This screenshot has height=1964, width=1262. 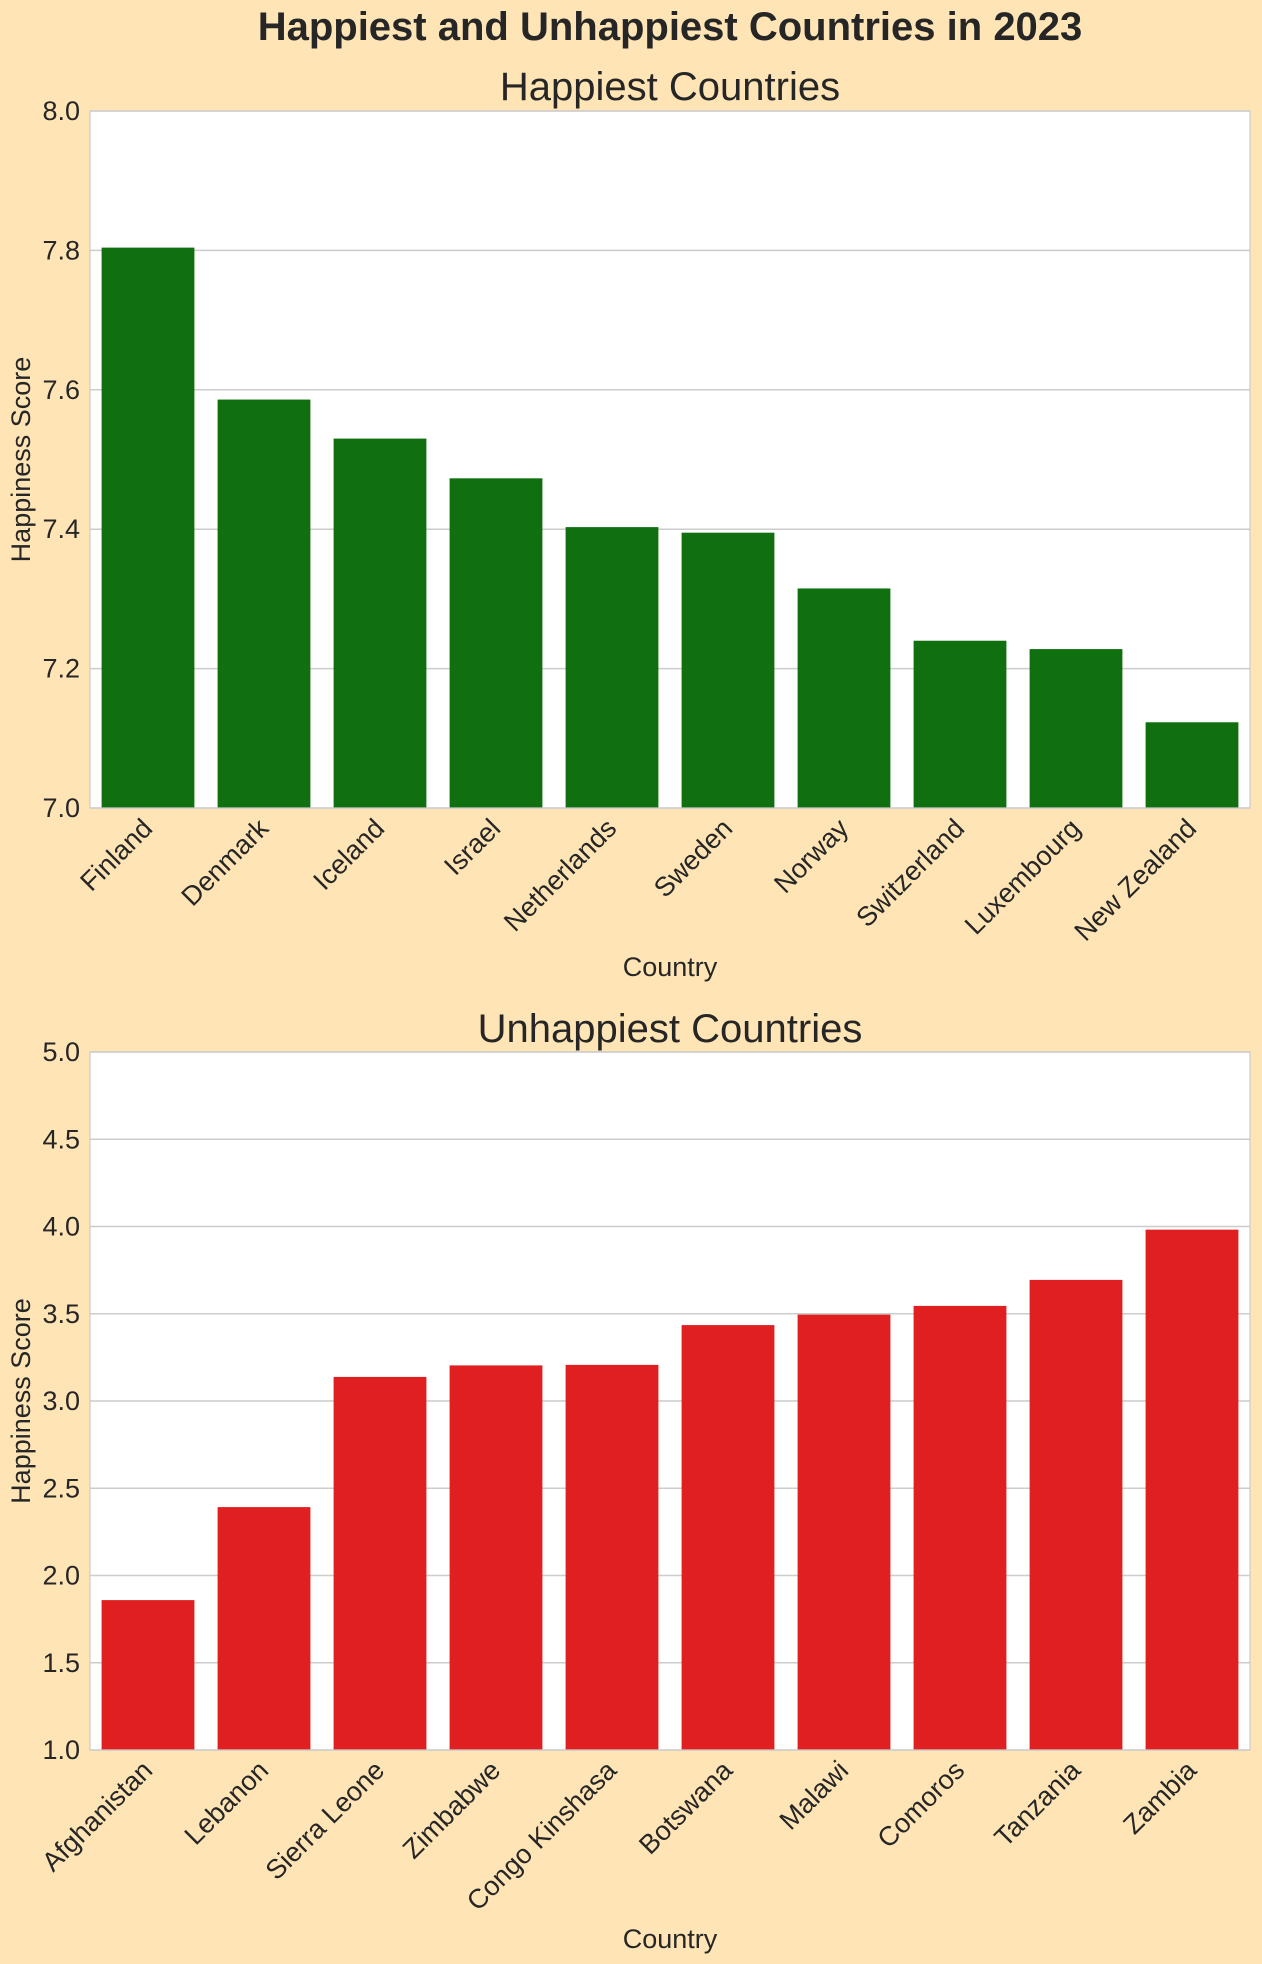 What do you see at coordinates (61, 808) in the screenshot?
I see `y-tick-label: 7.0` at bounding box center [61, 808].